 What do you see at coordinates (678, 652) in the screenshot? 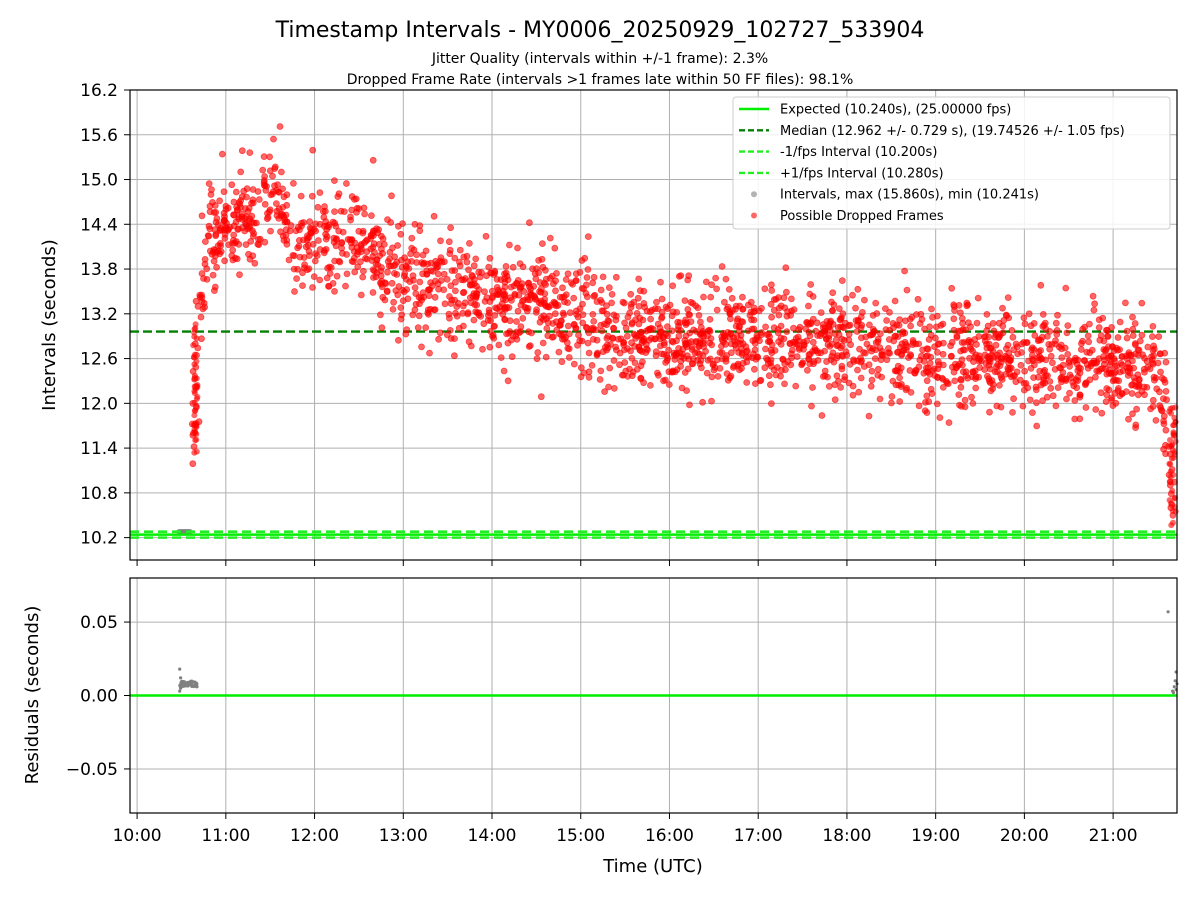
I see `residuals-scatter` at bounding box center [678, 652].